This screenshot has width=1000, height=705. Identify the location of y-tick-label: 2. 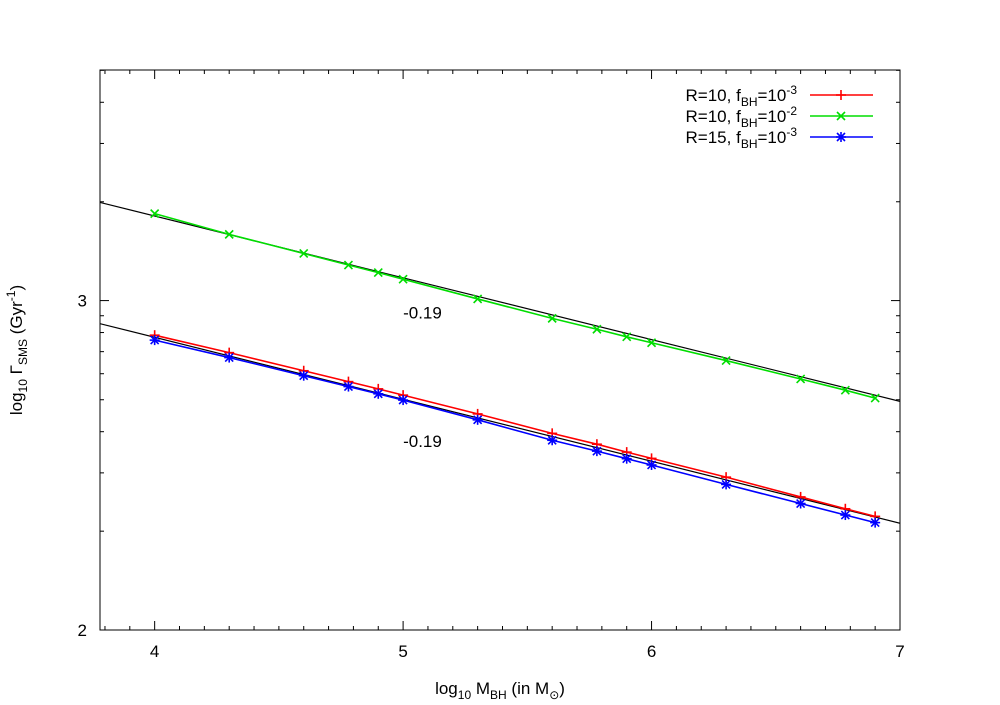
(82, 630).